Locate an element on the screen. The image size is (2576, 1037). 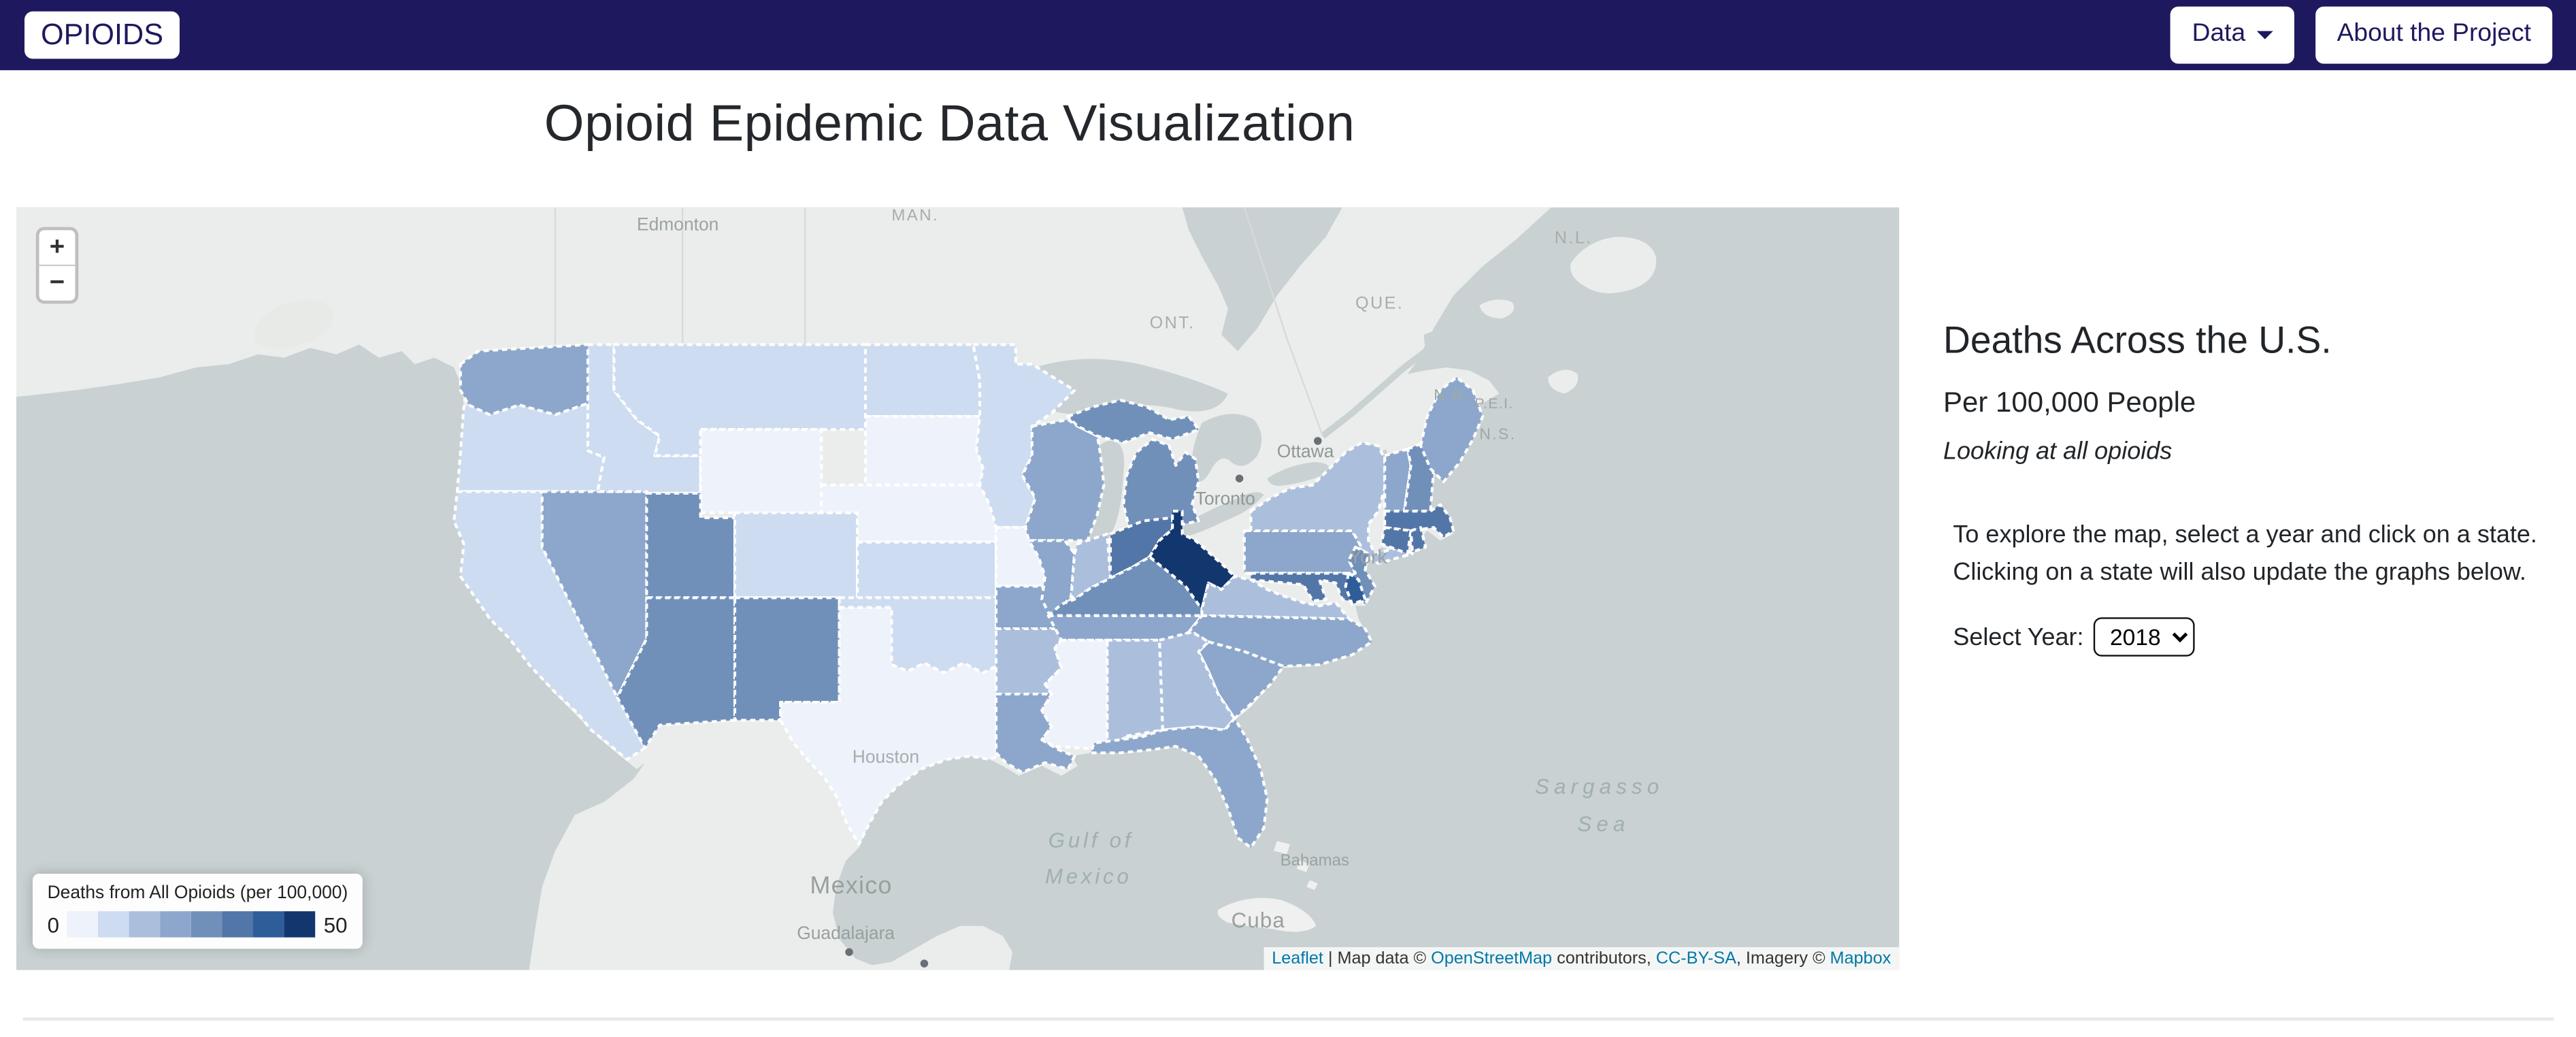
leaflet-link: Leaflet is located at coordinates (1298, 959).